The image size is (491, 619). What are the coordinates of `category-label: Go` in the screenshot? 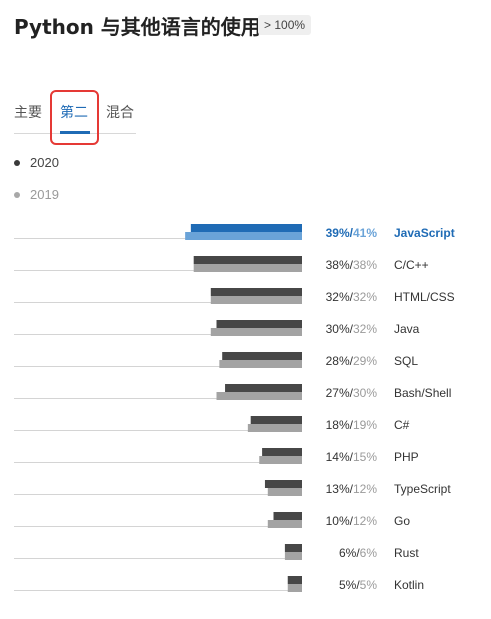 It's located at (402, 521).